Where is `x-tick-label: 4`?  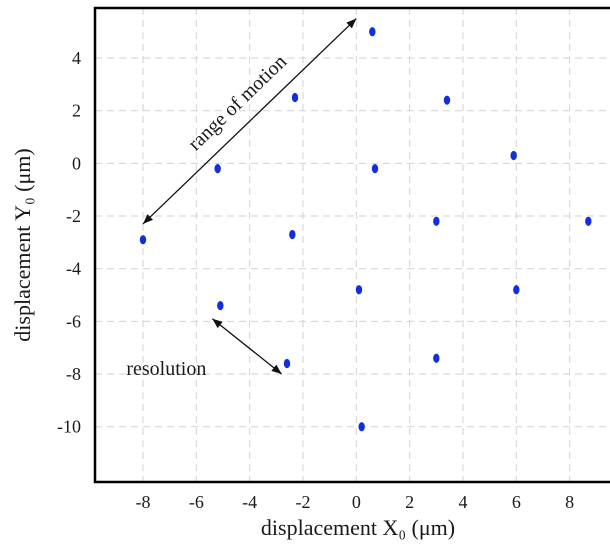
x-tick-label: 4 is located at coordinates (463, 502).